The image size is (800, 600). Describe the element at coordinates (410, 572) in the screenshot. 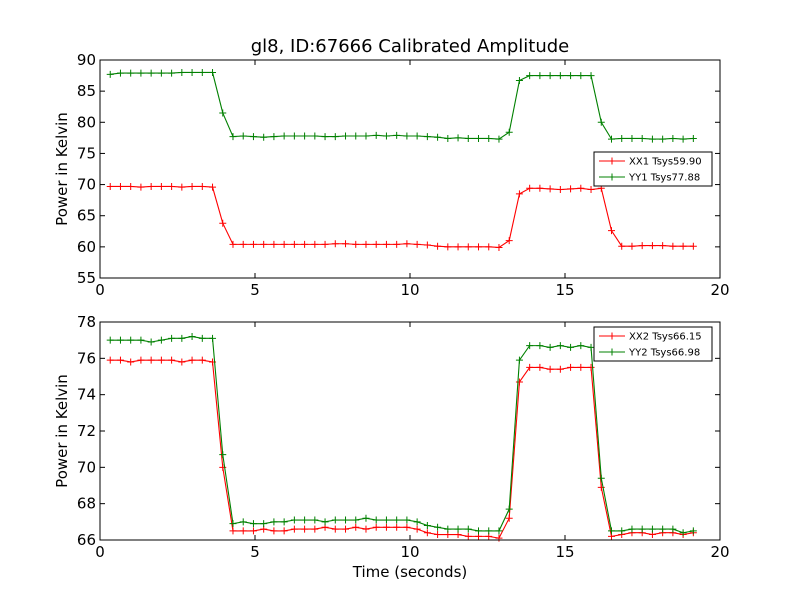

I see `bottom-chart-xlabel: Time (seconds)` at that location.